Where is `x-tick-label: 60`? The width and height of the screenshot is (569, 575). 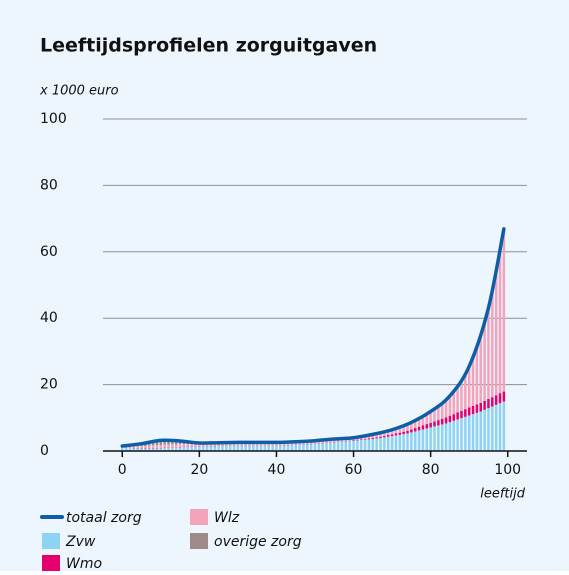
x-tick-label: 60 is located at coordinates (354, 470).